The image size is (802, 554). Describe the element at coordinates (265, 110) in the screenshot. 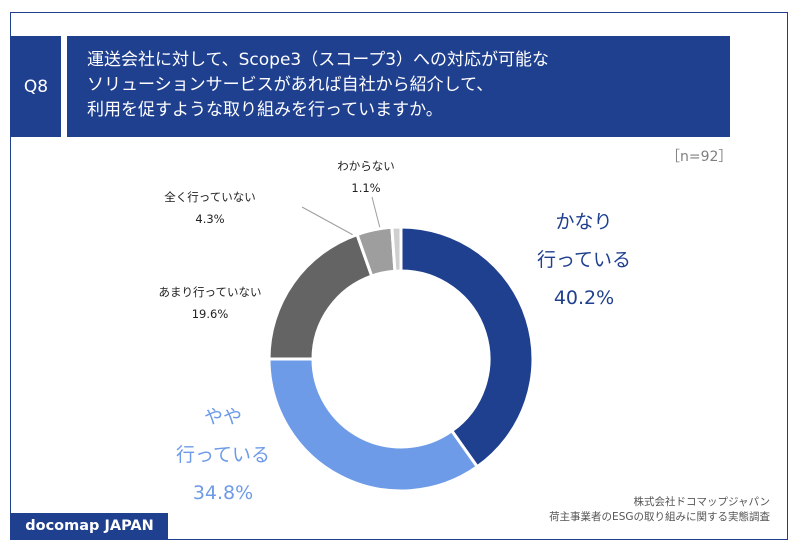

I see `question-line: 利用を促すような取り組みを行っていますか。` at that location.